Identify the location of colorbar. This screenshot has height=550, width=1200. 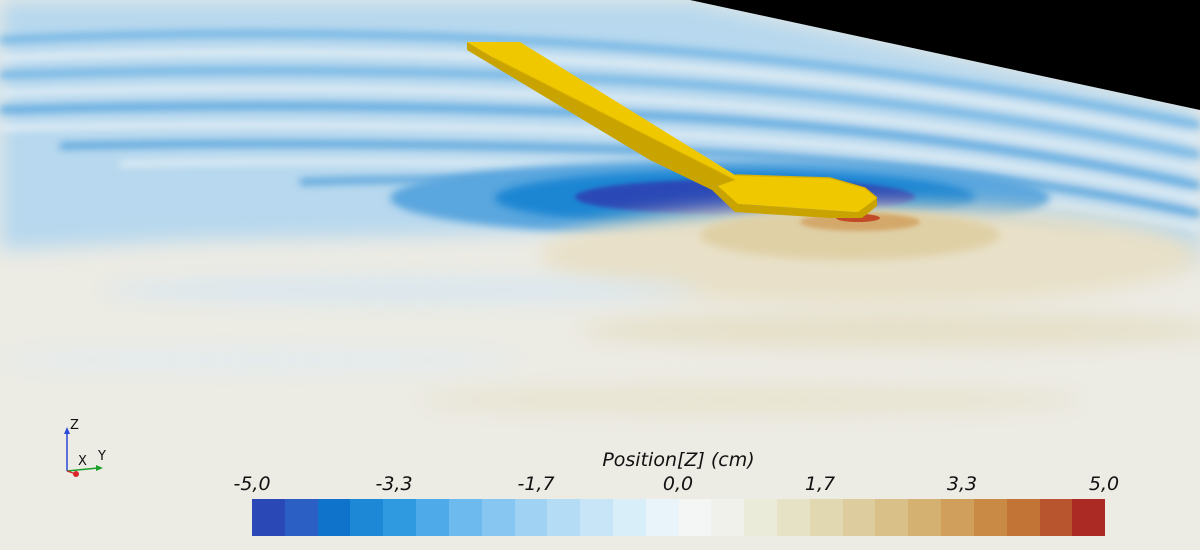
(679, 517).